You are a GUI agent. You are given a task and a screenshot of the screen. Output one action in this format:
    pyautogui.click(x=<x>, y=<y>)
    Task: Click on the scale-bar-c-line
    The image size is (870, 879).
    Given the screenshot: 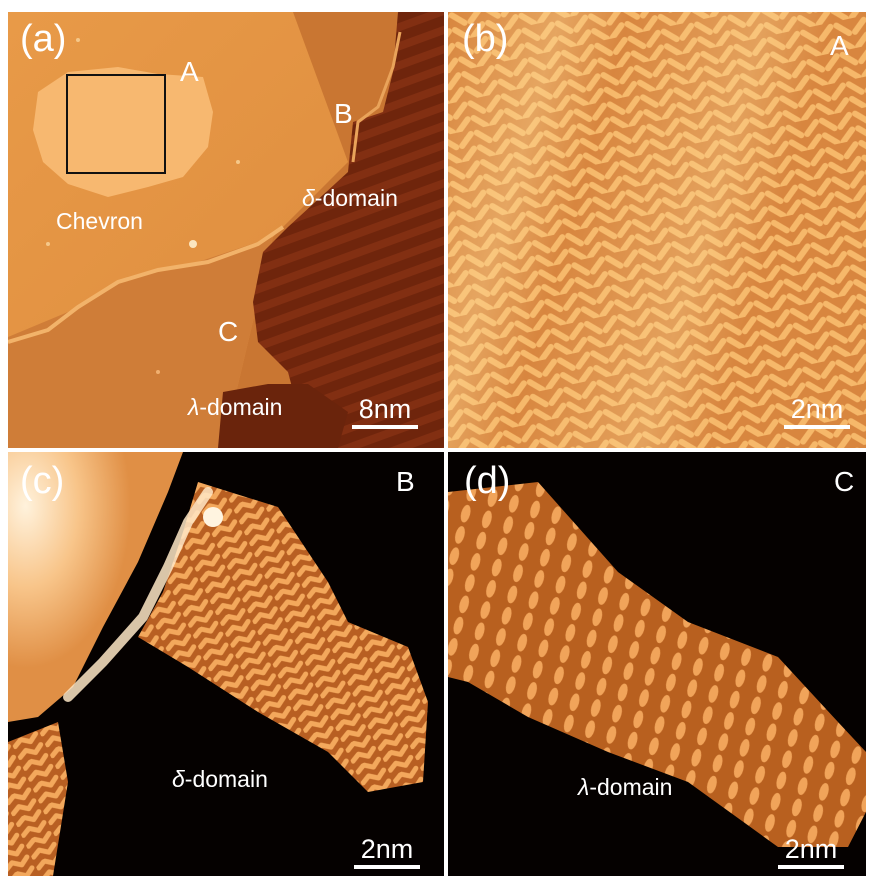 What is the action you would take?
    pyautogui.click(x=387, y=867)
    